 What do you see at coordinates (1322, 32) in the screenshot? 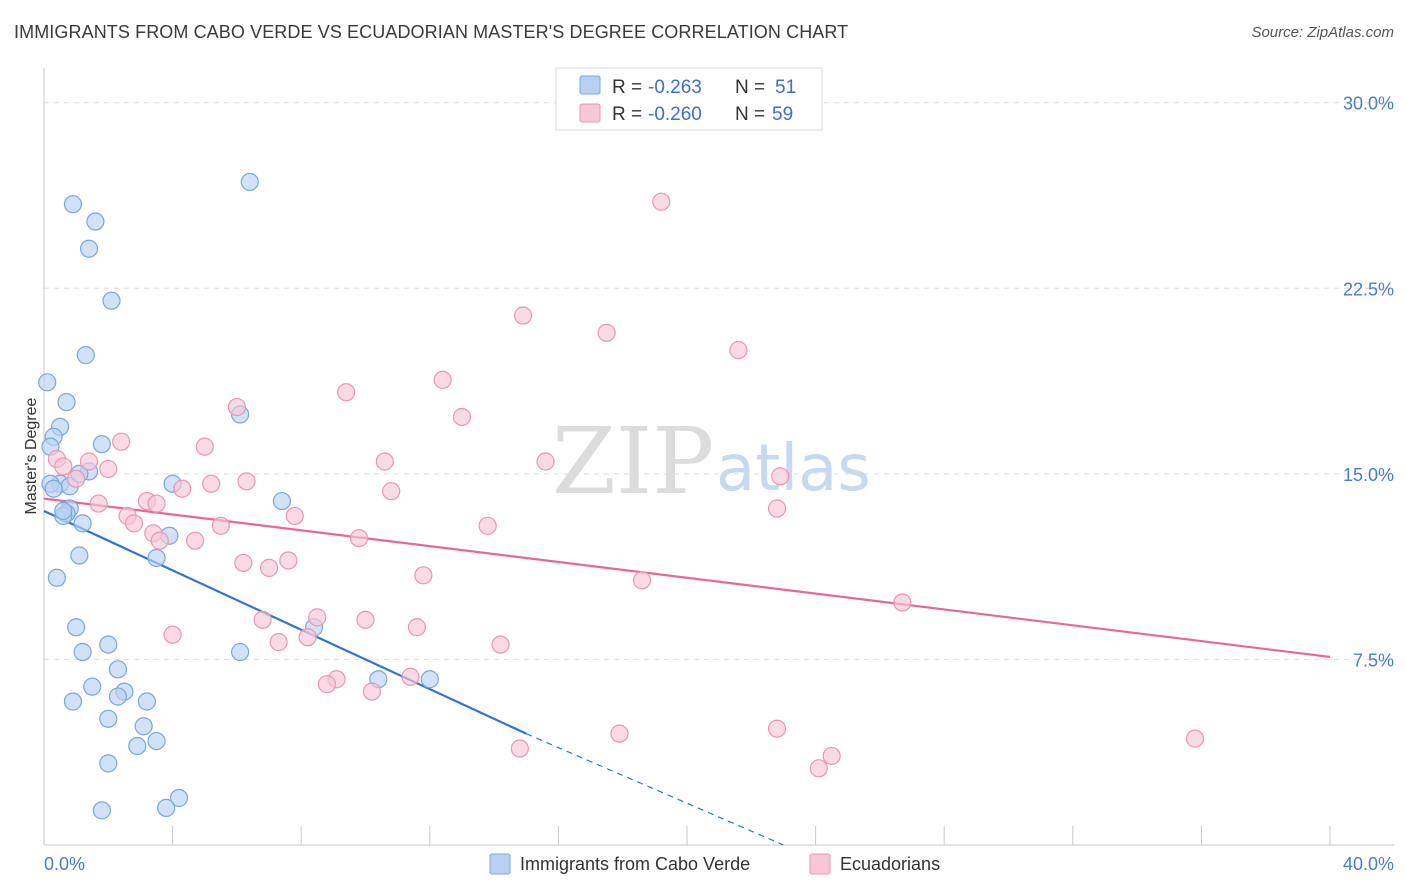
I see `source-label: Source: ZipAtlas.com` at bounding box center [1322, 32].